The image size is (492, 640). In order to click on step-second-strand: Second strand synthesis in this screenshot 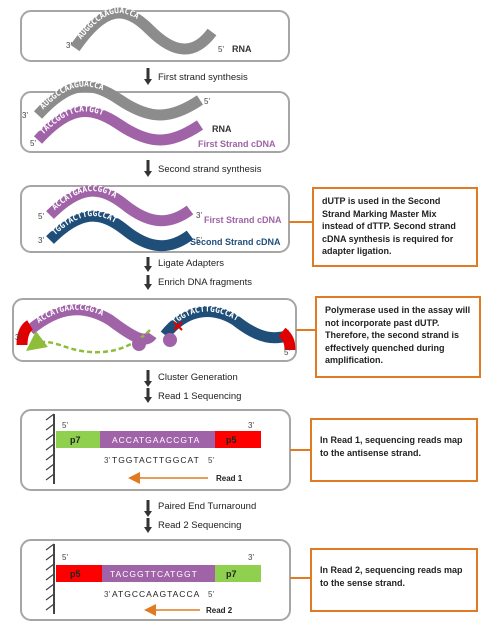, I will do `click(210, 169)`.